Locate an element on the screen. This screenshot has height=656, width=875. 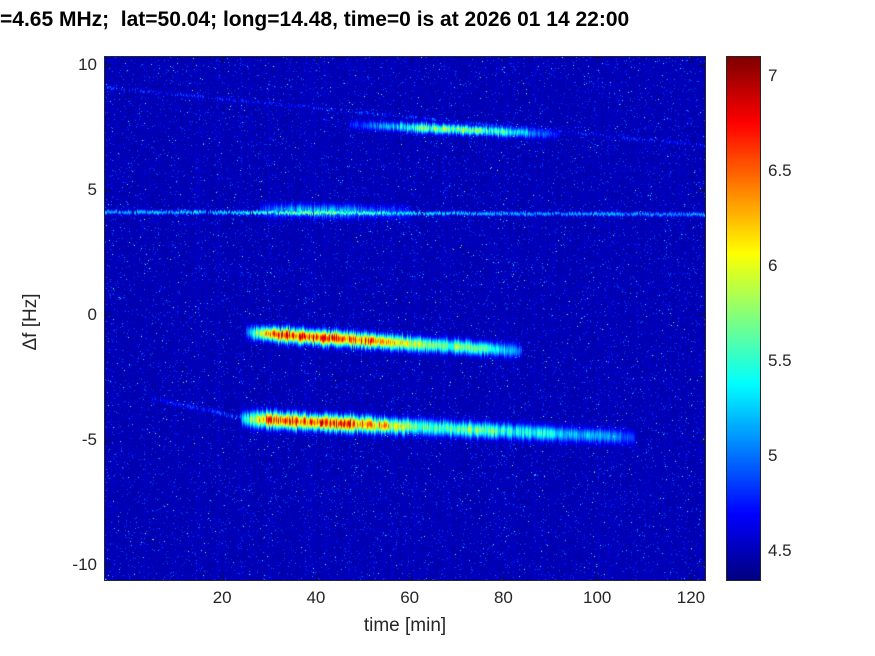
y-tick-label: 10 is located at coordinates (87, 64).